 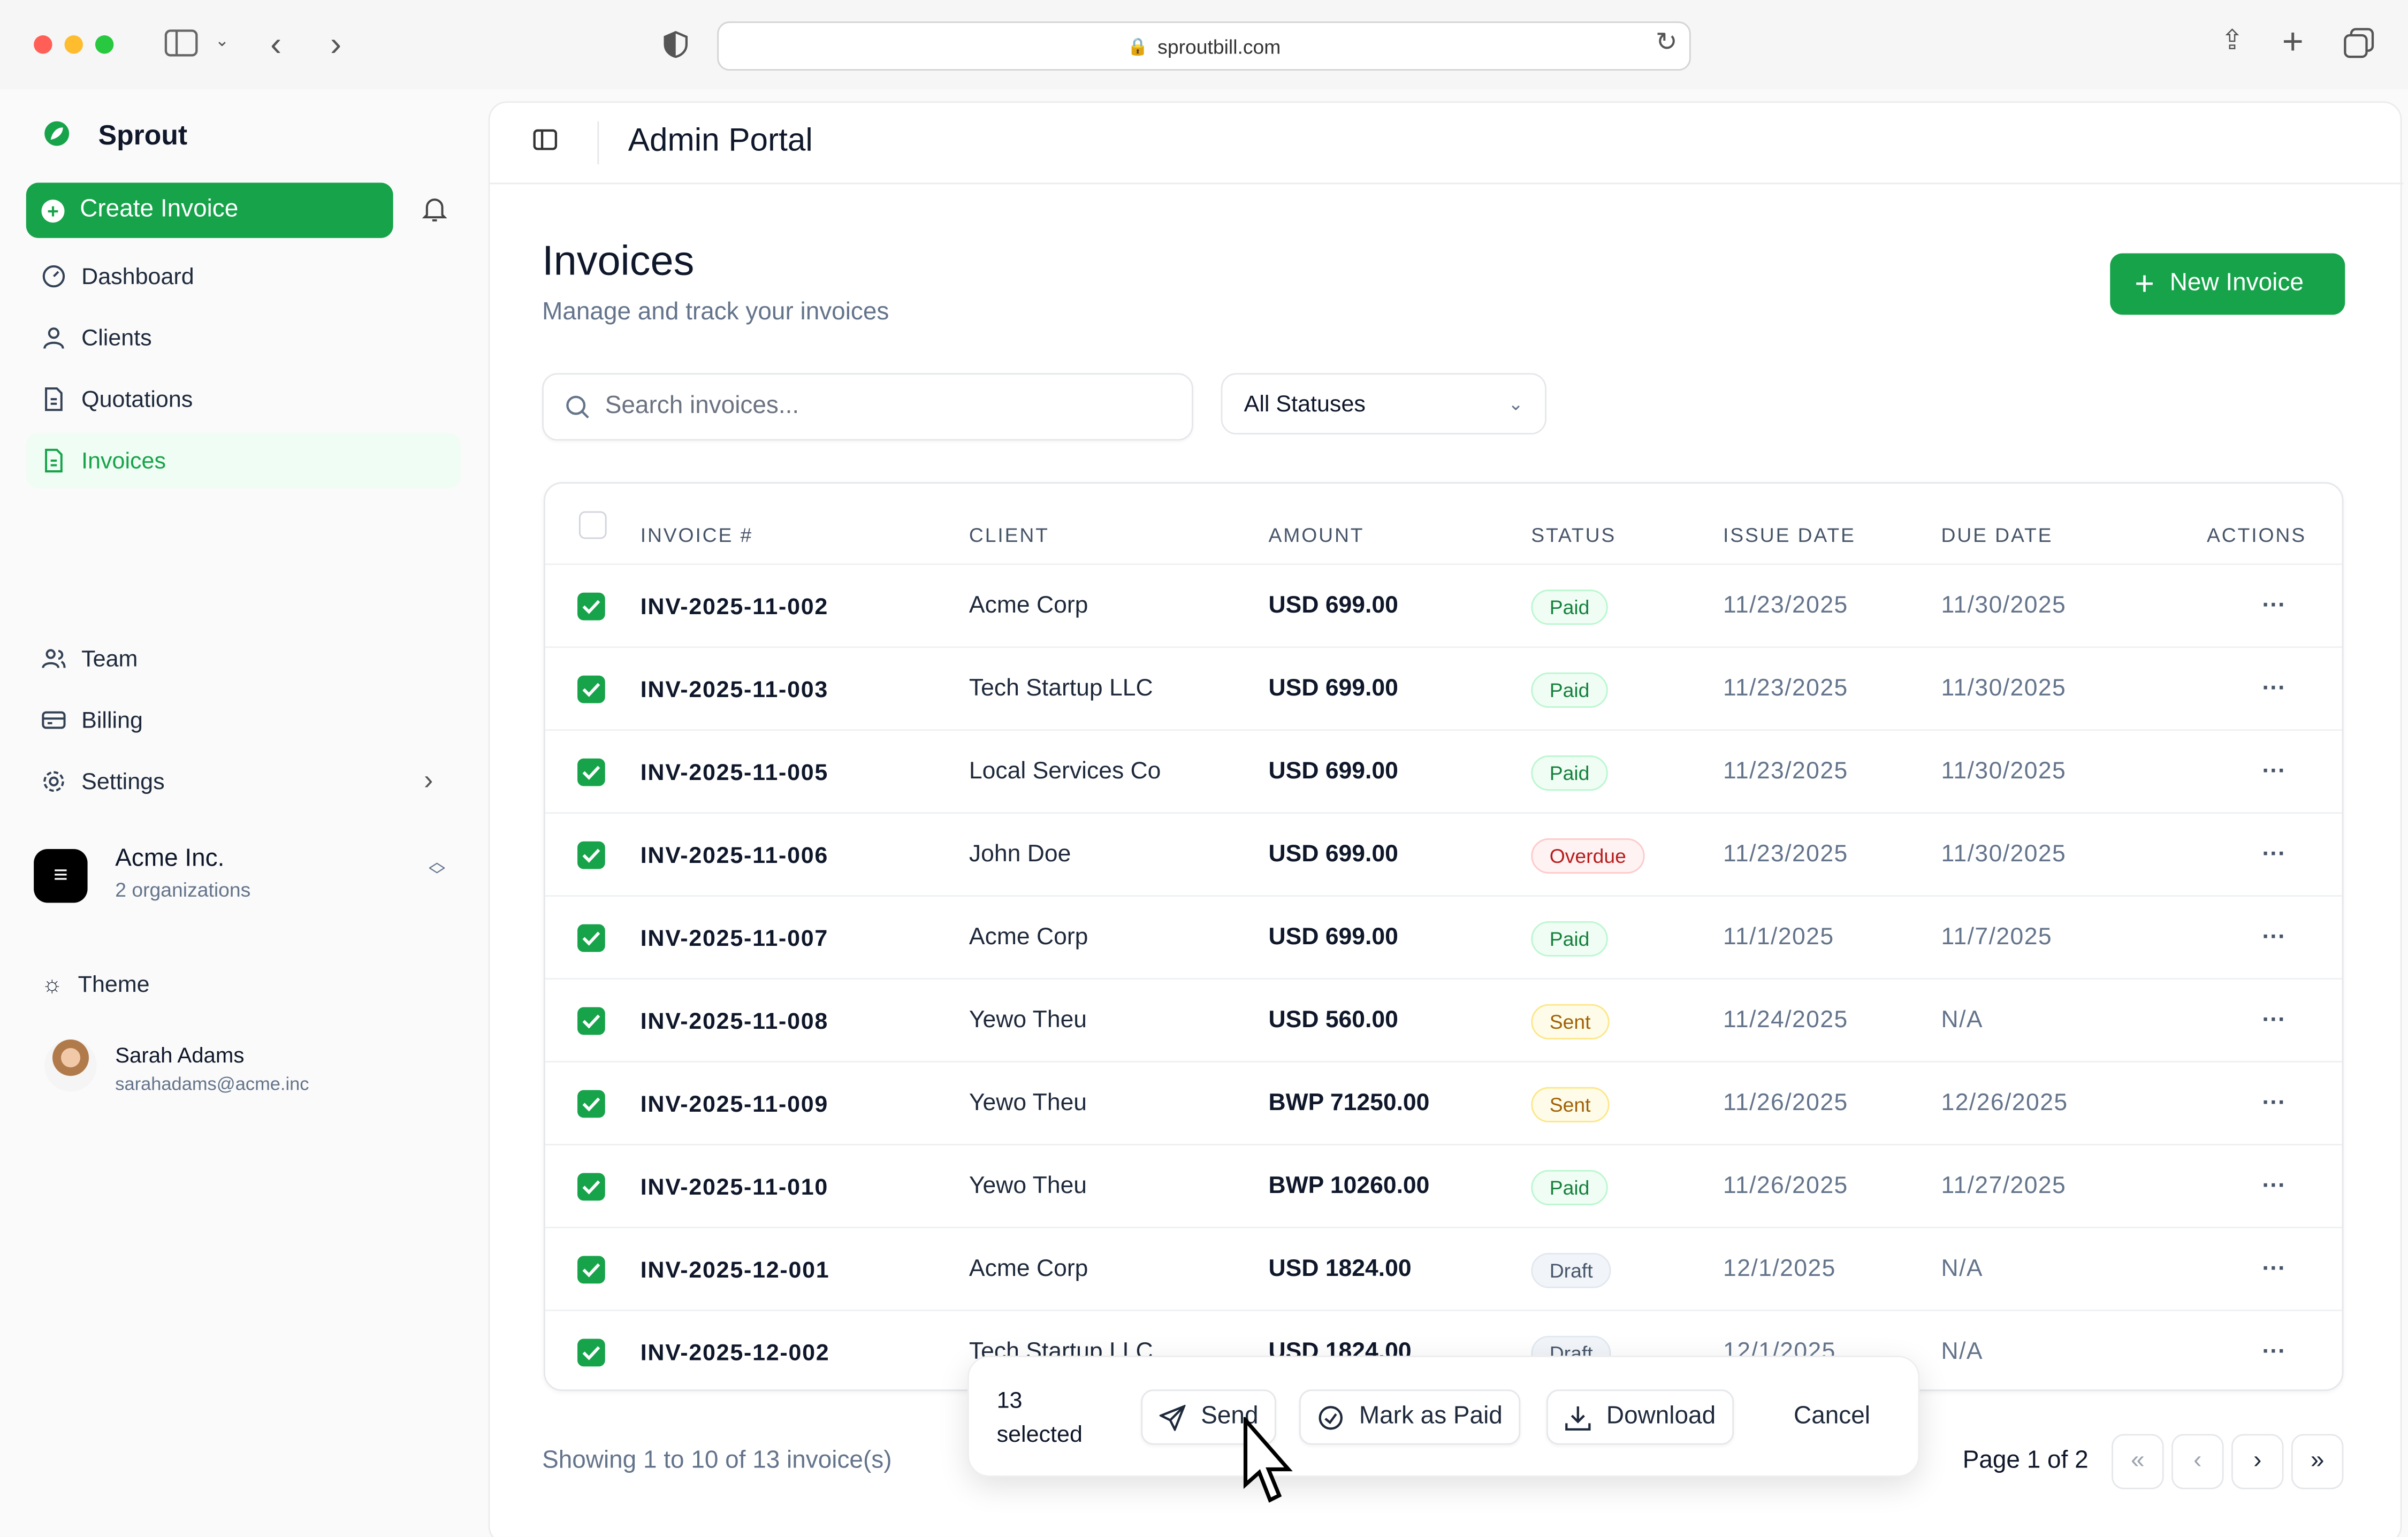 What do you see at coordinates (1305, 404) in the screenshot?
I see `status-filter-value: All Statuses` at bounding box center [1305, 404].